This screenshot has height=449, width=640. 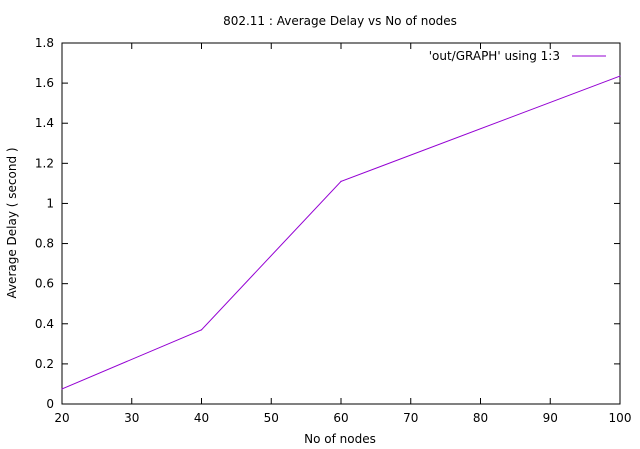 What do you see at coordinates (340, 439) in the screenshot?
I see `x-axis-label: No of nodes` at bounding box center [340, 439].